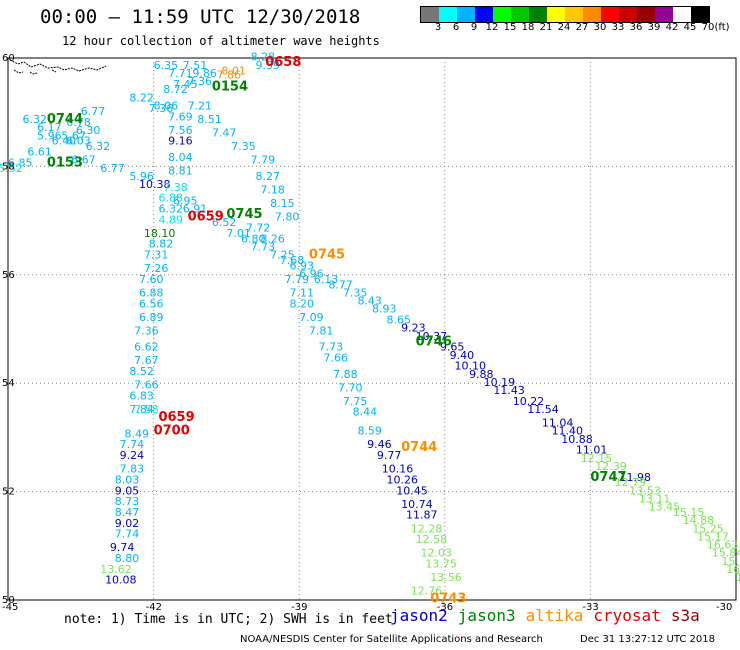  Describe the element at coordinates (263, 246) in the screenshot. I see `wave-height-label: 7.73` at that location.